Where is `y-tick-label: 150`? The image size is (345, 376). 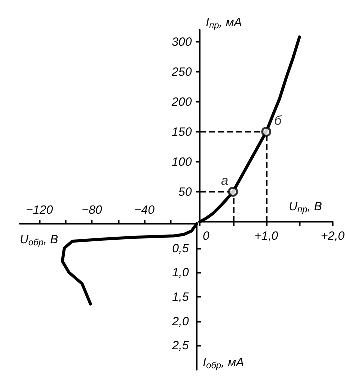
y-tick-label: 150 is located at coordinates (182, 132).